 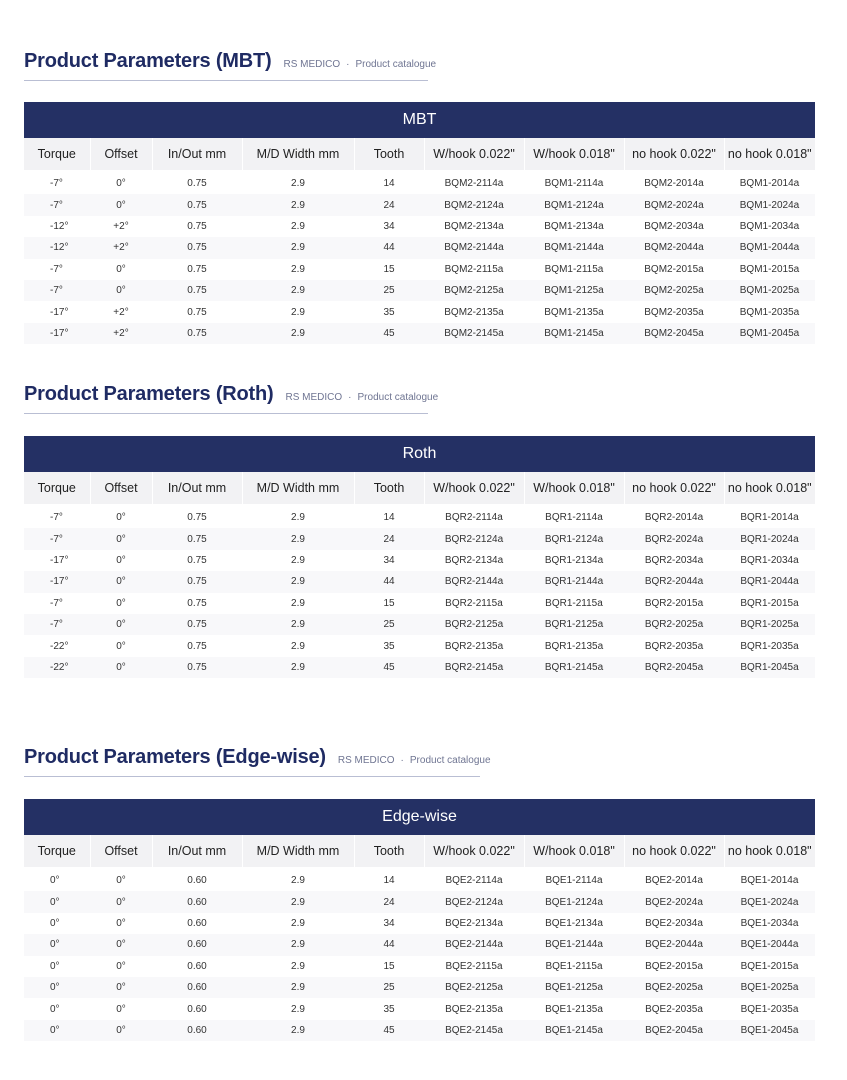 I want to click on table-cell: BQE1-2125a, so click(x=574, y=987).